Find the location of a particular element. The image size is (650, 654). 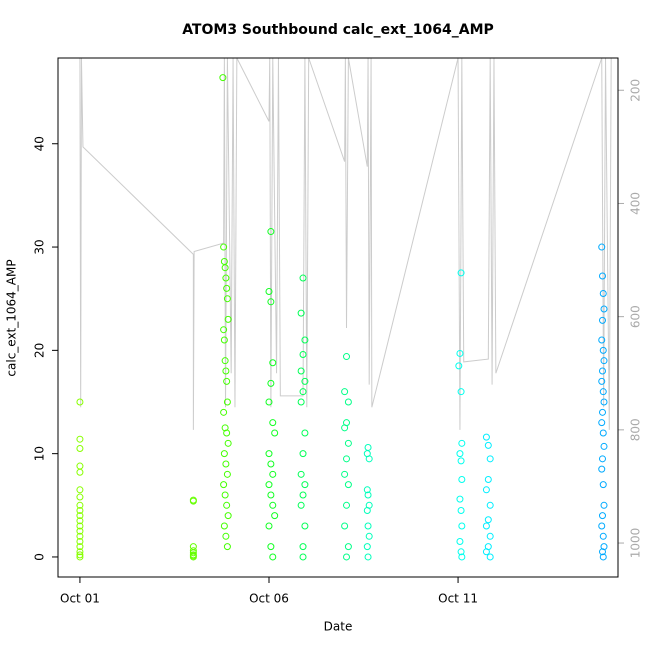

y2-tick-label: 1000 is located at coordinates (636, 543).